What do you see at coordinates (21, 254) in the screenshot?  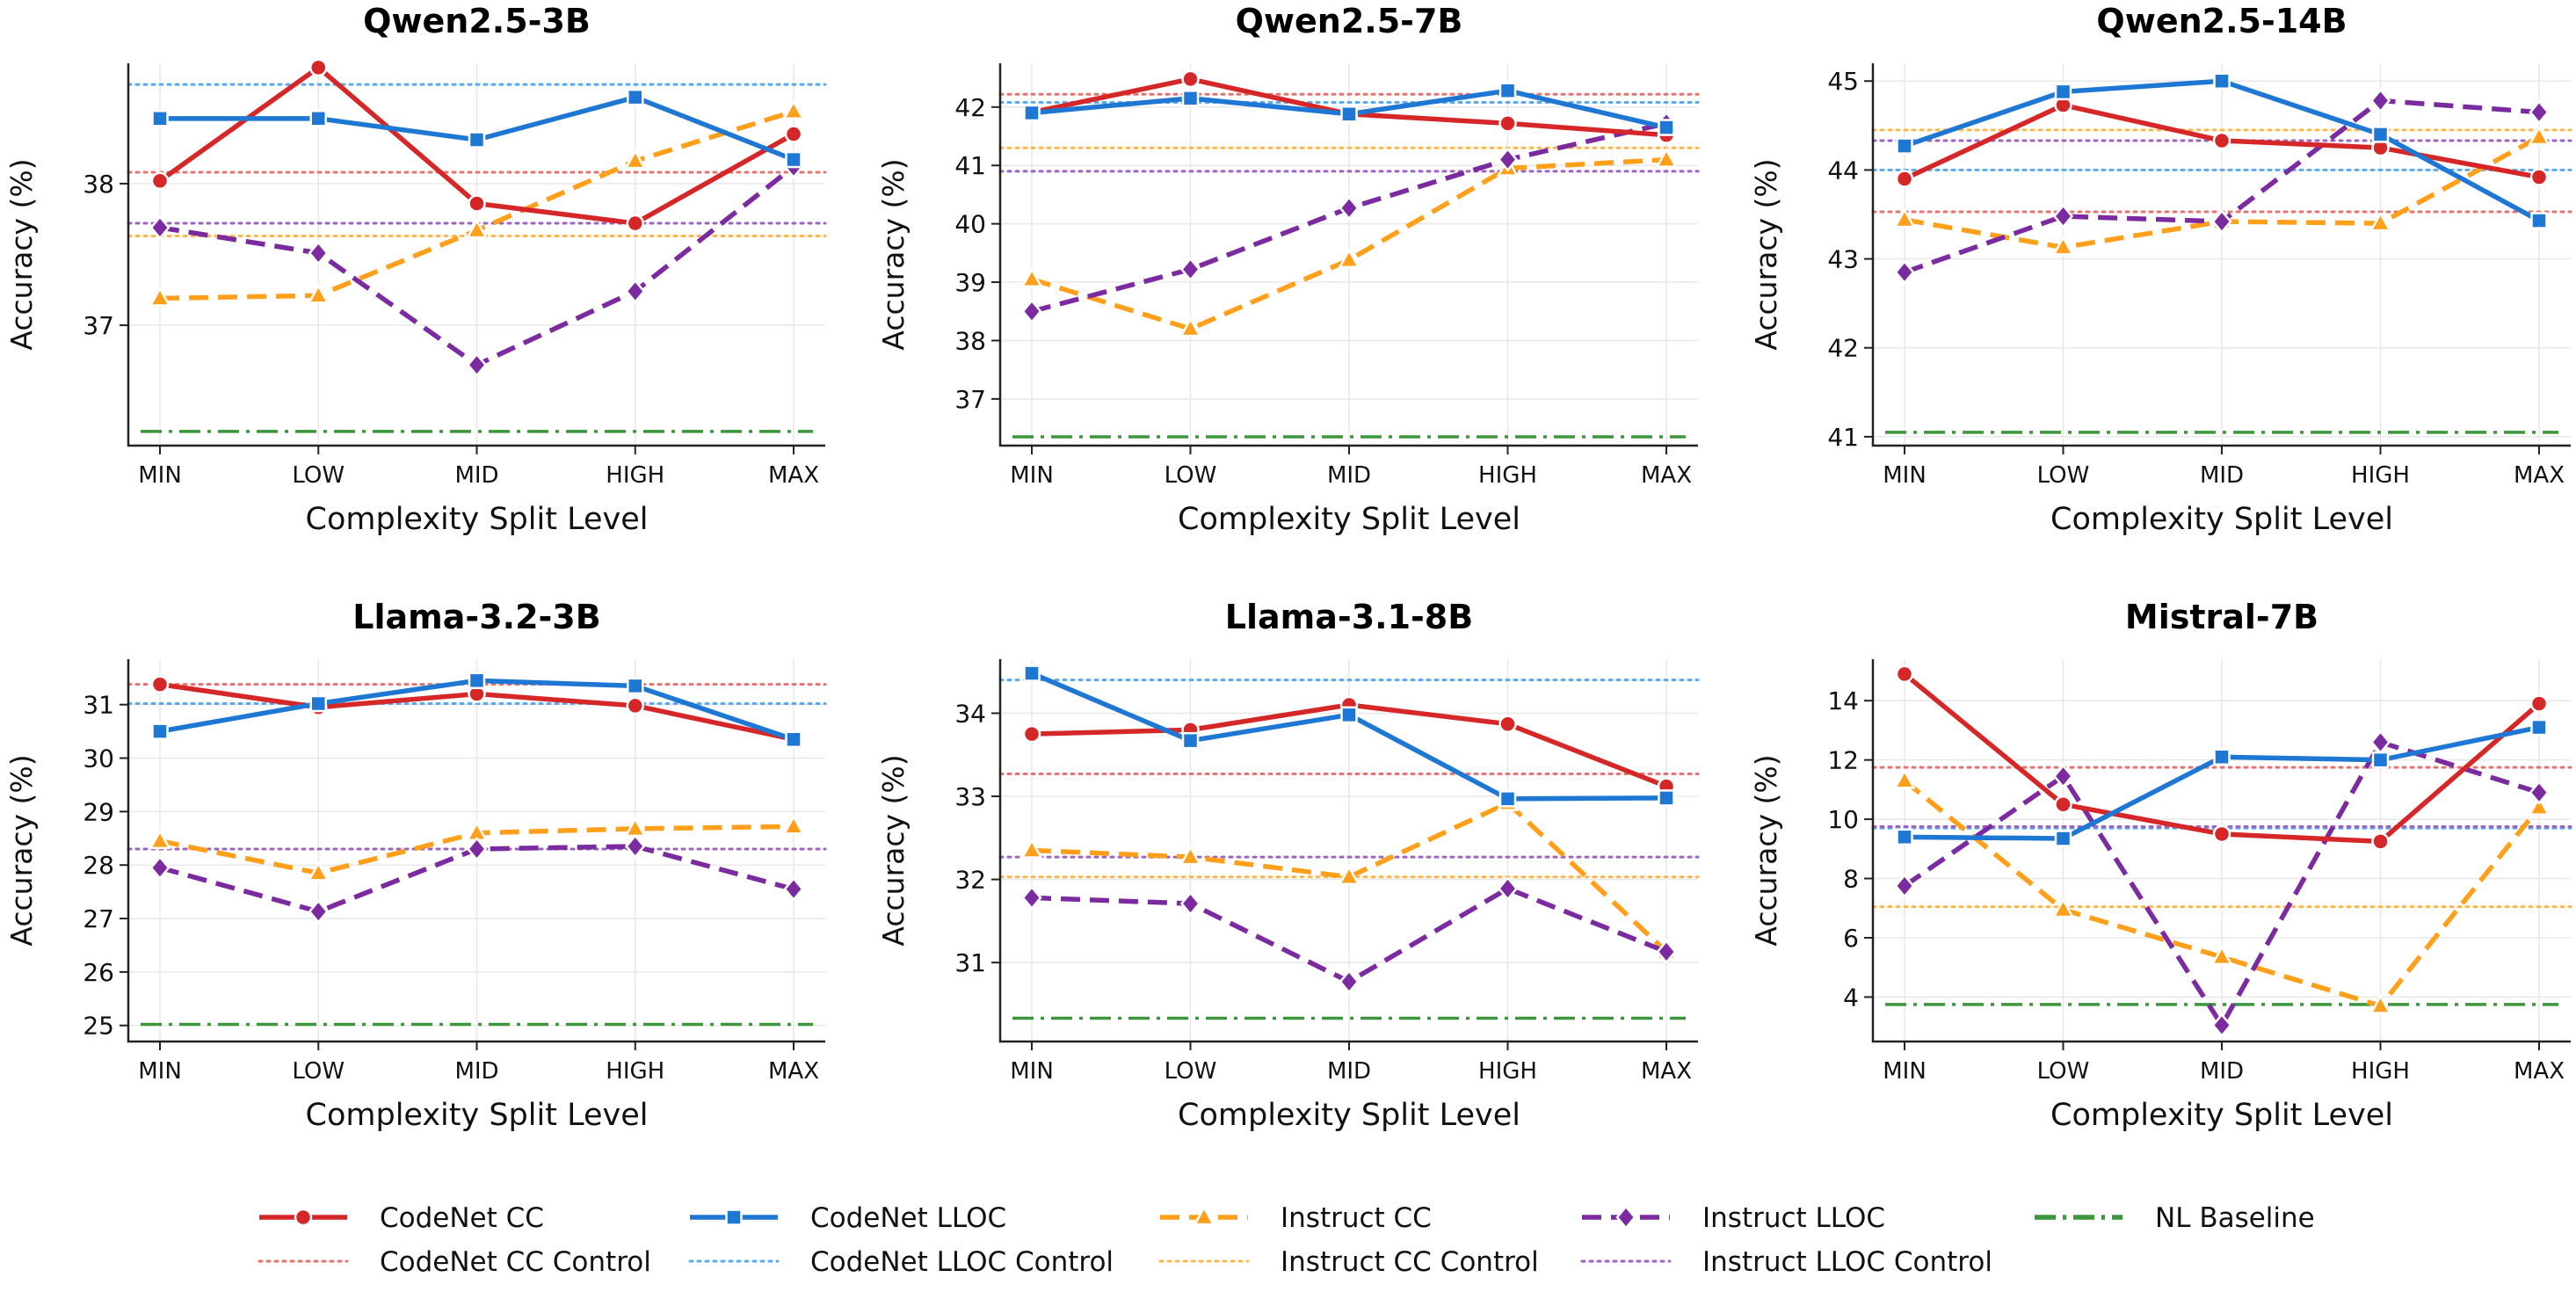 I see `y-axis-label: Accuracy (%)` at bounding box center [21, 254].